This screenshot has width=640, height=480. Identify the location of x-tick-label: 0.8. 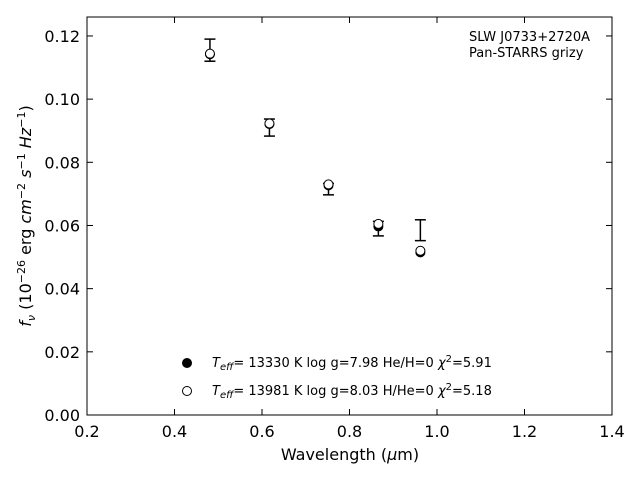
(349, 431).